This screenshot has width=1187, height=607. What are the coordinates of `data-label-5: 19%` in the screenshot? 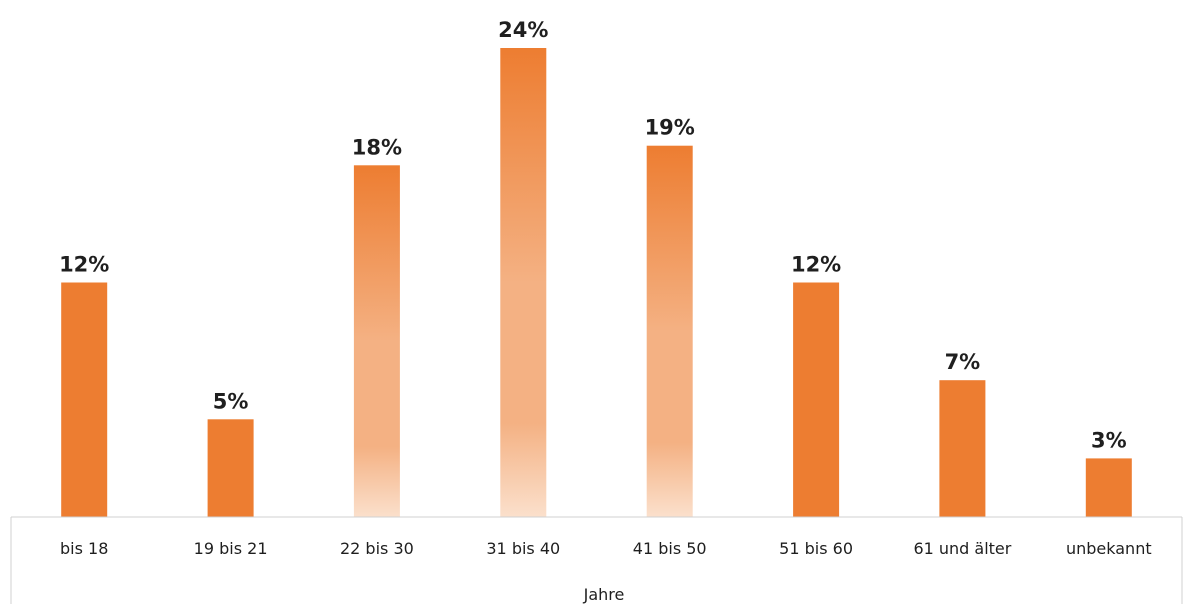 It's located at (670, 128).